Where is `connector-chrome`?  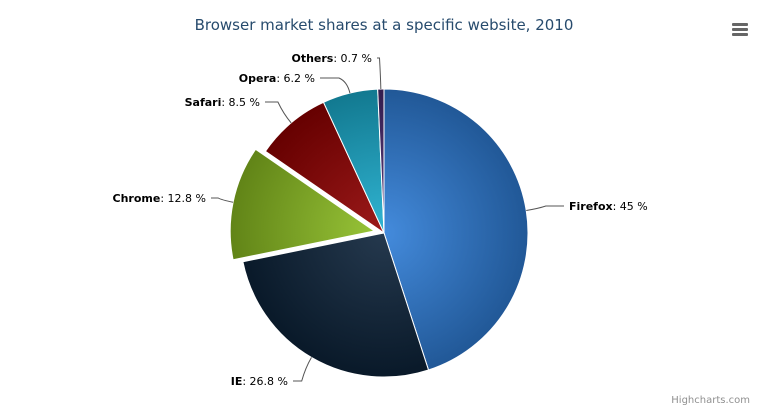
connector-chrome is located at coordinates (222, 200).